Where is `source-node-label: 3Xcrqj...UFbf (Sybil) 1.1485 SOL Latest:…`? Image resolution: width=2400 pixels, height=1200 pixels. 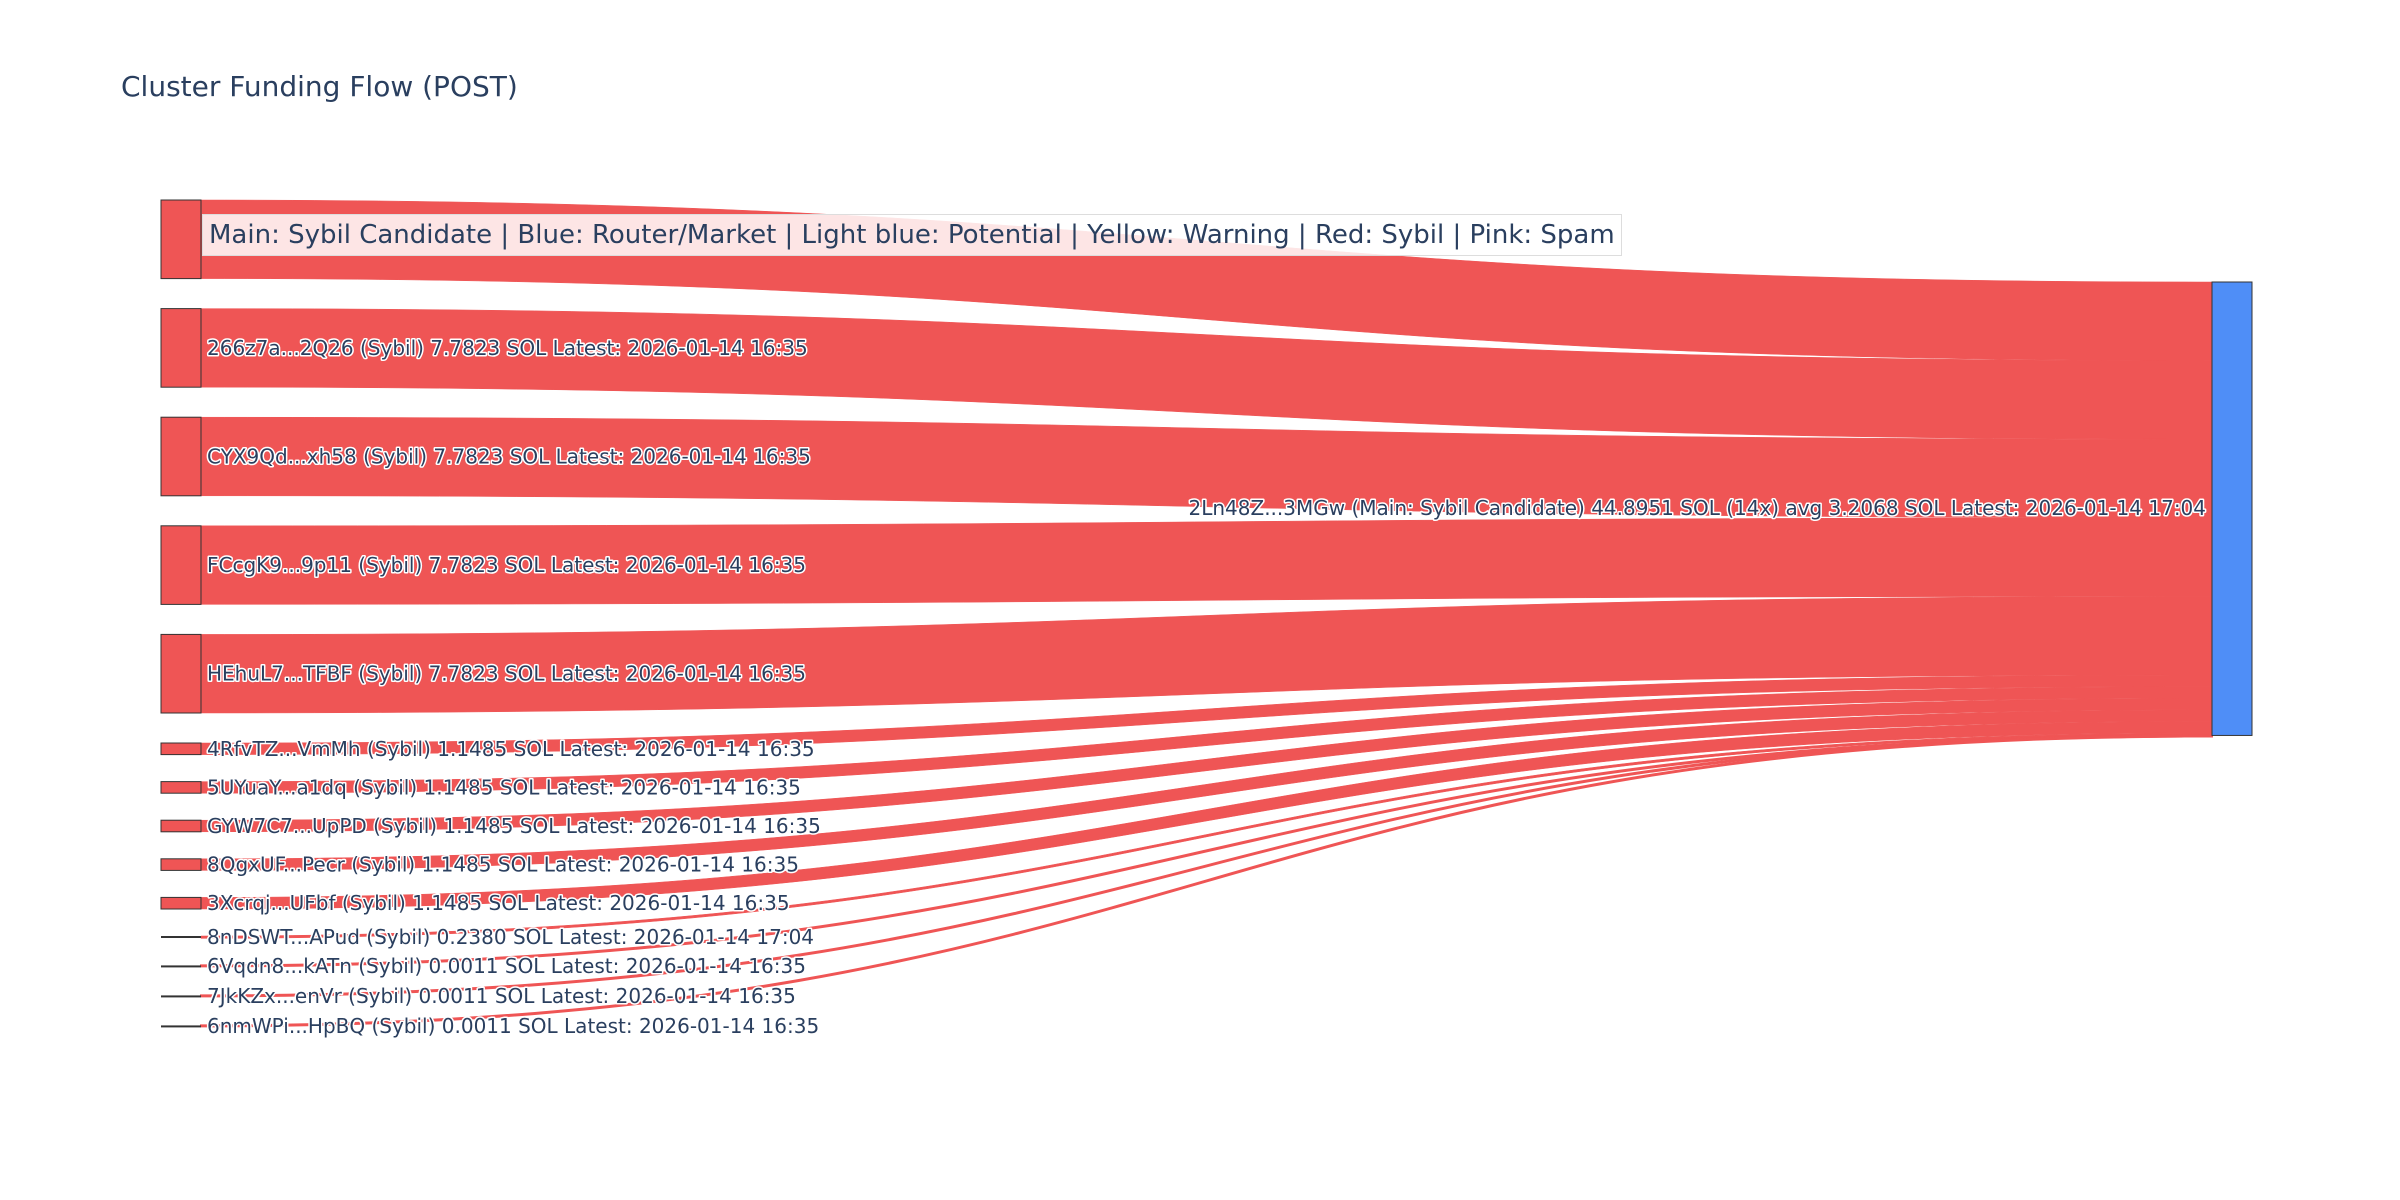 source-node-label: 3Xcrqj...UFbf (Sybil) 1.1485 SOL Latest:… is located at coordinates (498, 903).